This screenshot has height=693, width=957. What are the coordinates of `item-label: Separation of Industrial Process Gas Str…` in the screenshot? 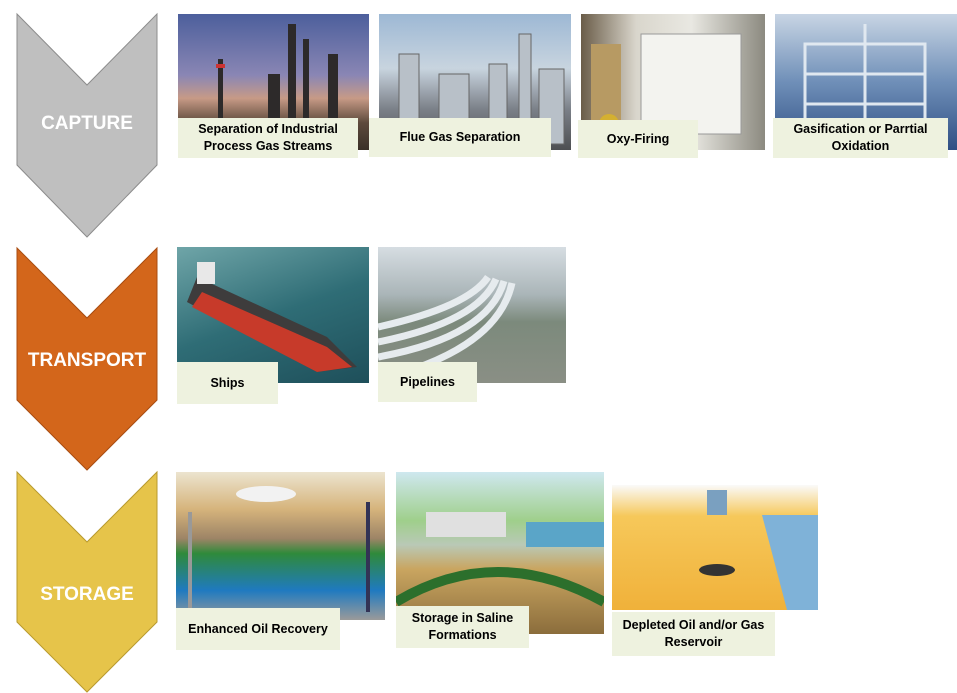 It's located at (268, 138).